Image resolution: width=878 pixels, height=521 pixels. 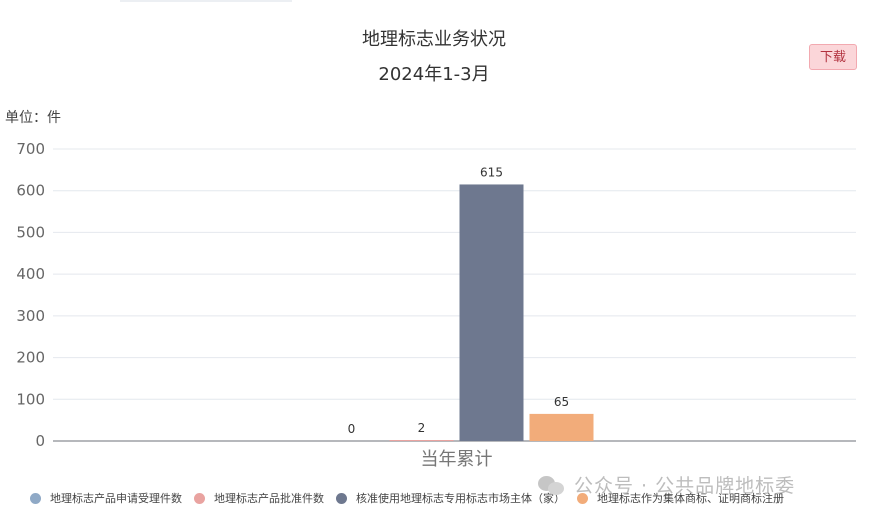 I want to click on bar-value-label: 65, so click(x=561, y=402).